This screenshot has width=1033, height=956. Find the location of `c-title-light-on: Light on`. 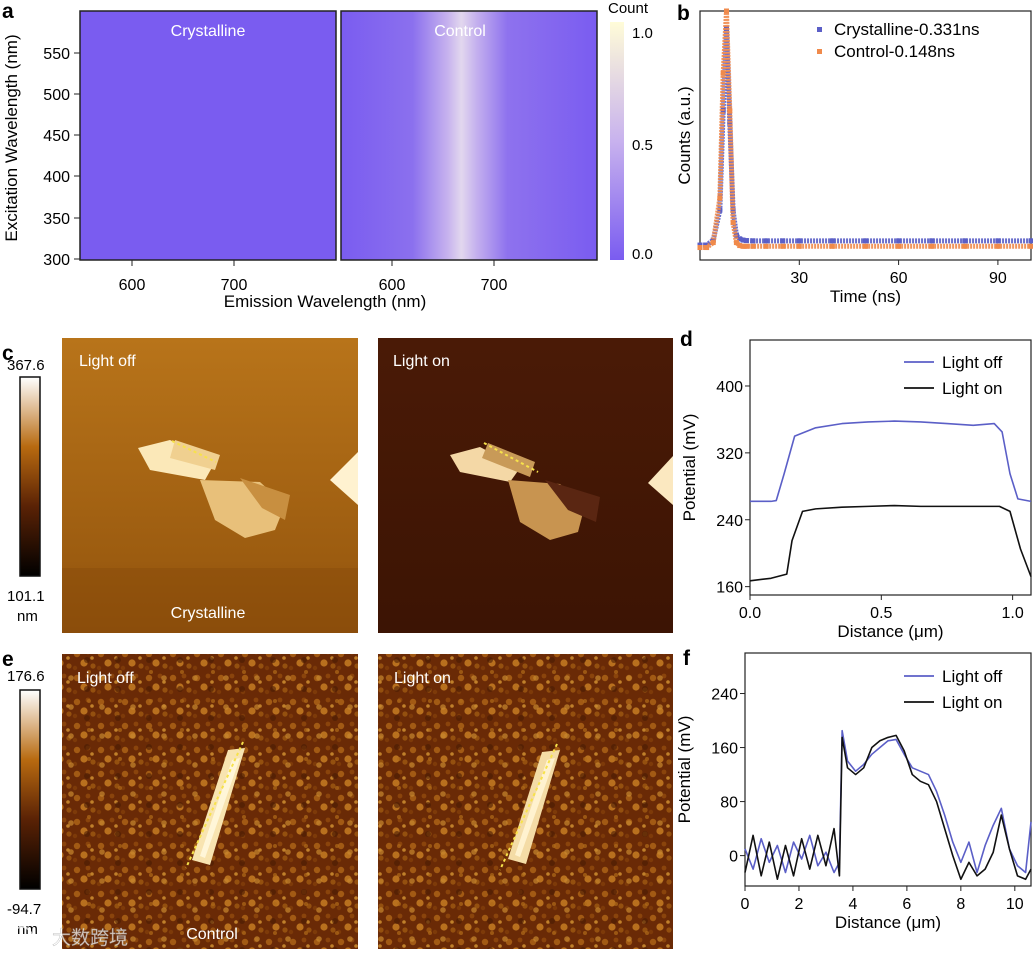

c-title-light-on: Light on is located at coordinates (421, 361).